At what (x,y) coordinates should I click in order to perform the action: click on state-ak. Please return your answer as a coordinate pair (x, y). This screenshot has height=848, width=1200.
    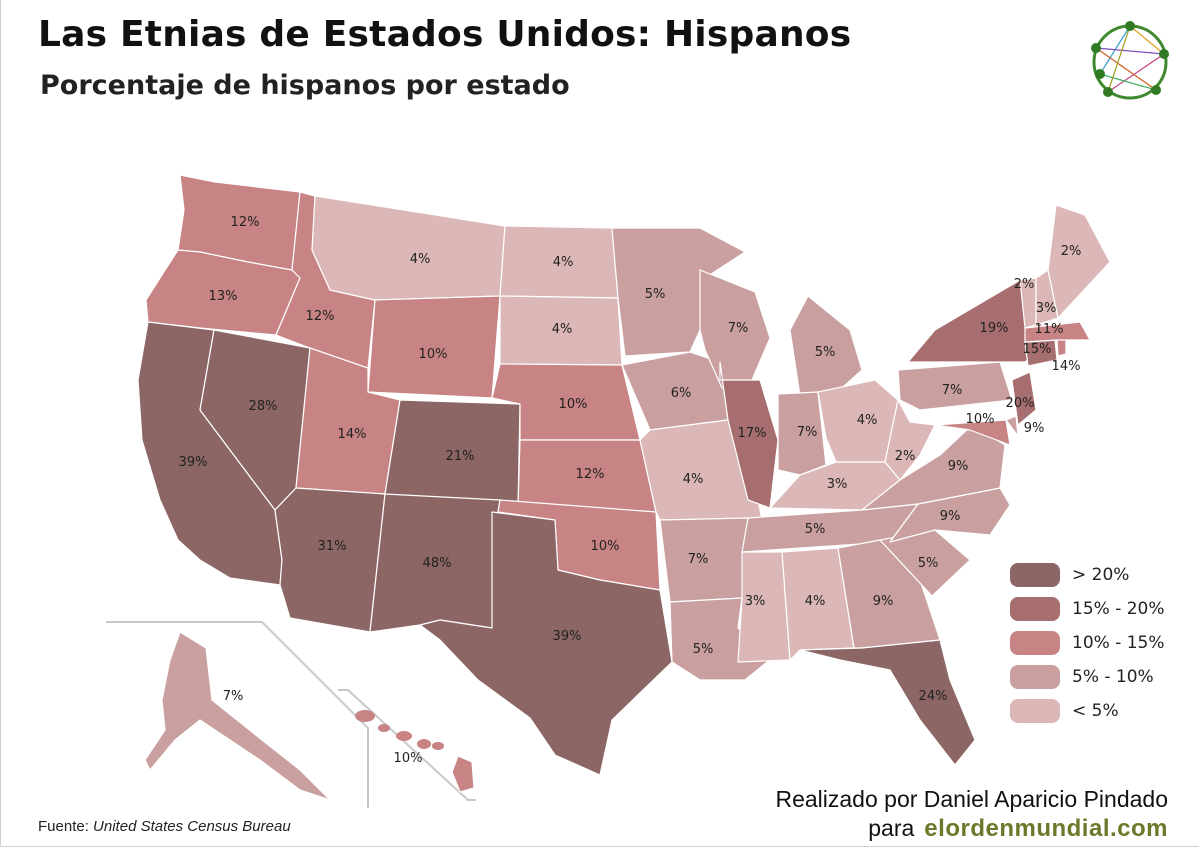
    Looking at the image, I should click on (237, 716).